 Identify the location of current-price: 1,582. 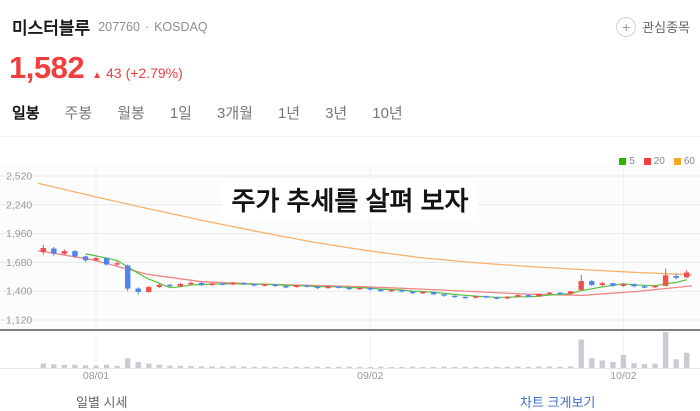
(47, 67).